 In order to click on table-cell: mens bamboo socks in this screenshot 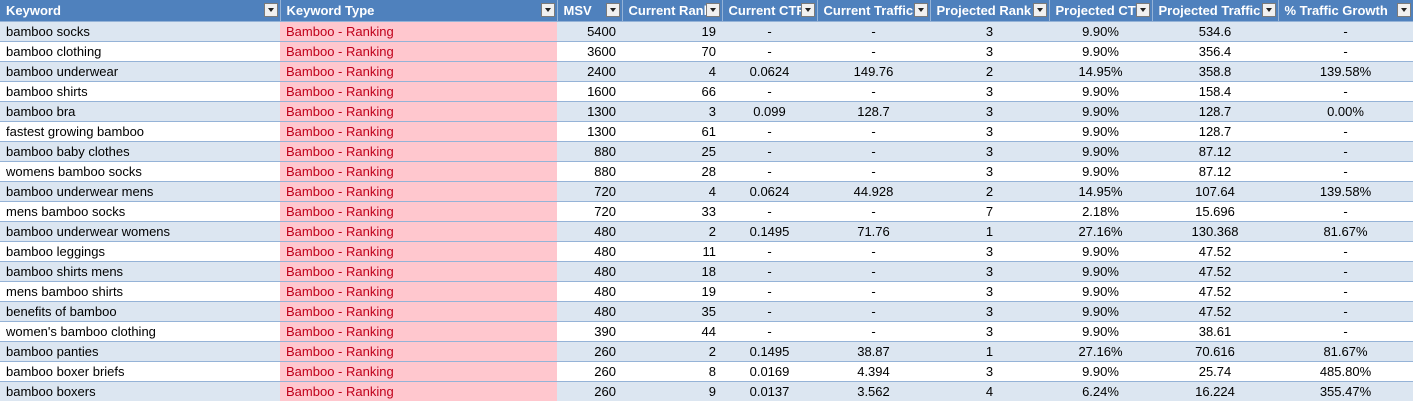, I will do `click(140, 211)`.